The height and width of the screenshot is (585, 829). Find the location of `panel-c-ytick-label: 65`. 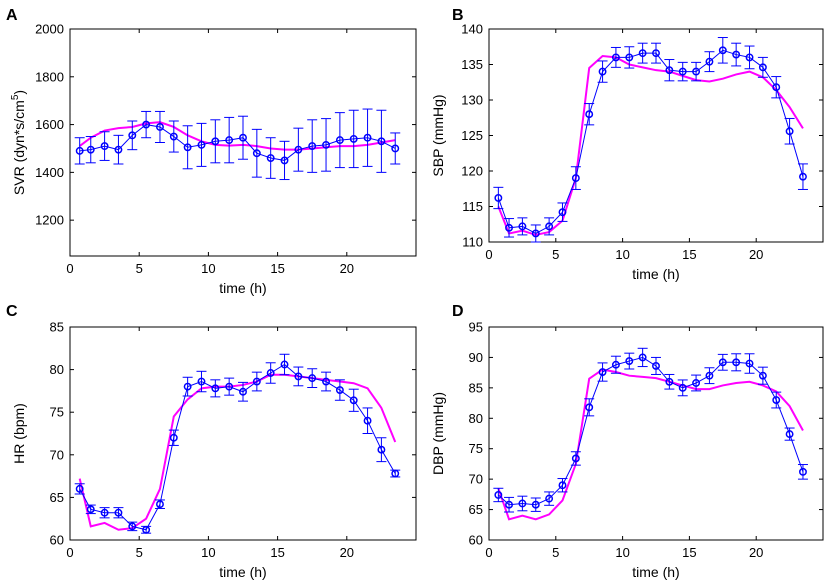

panel-c-ytick-label: 65 is located at coordinates (57, 497).